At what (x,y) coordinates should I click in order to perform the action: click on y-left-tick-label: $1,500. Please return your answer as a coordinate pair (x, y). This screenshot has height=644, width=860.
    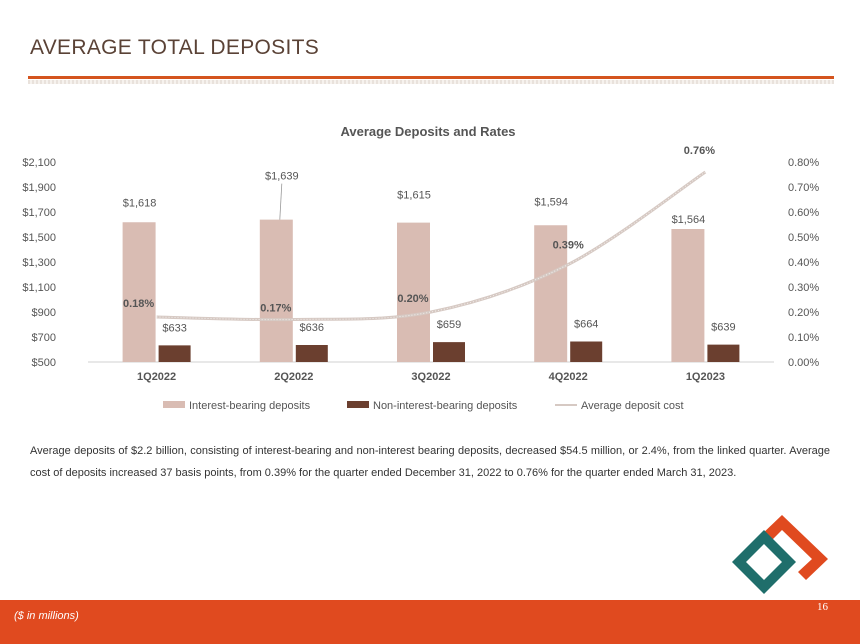
    Looking at the image, I should click on (39, 238).